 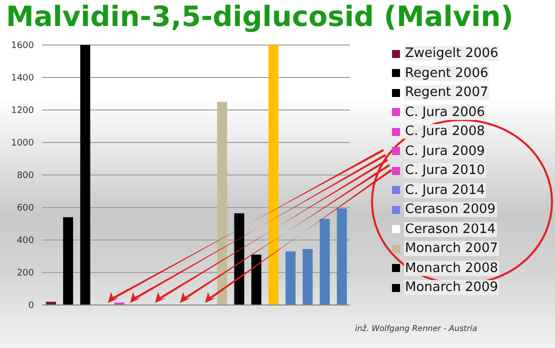 What do you see at coordinates (22, 46) in the screenshot?
I see `y-tick-label: 1600` at bounding box center [22, 46].